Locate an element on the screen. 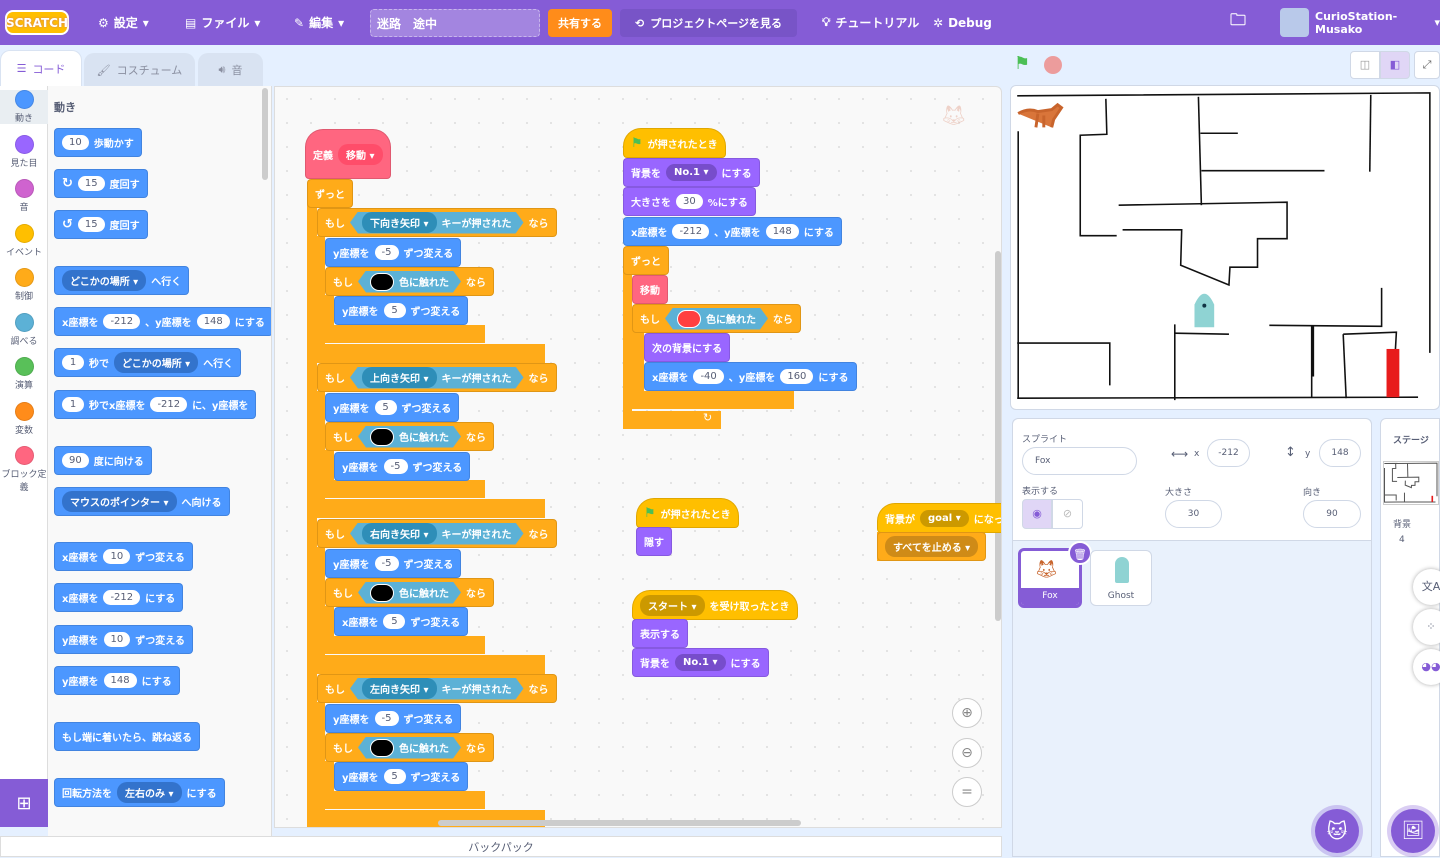  script-block: 定義 移動 ▾ is located at coordinates (348, 154).